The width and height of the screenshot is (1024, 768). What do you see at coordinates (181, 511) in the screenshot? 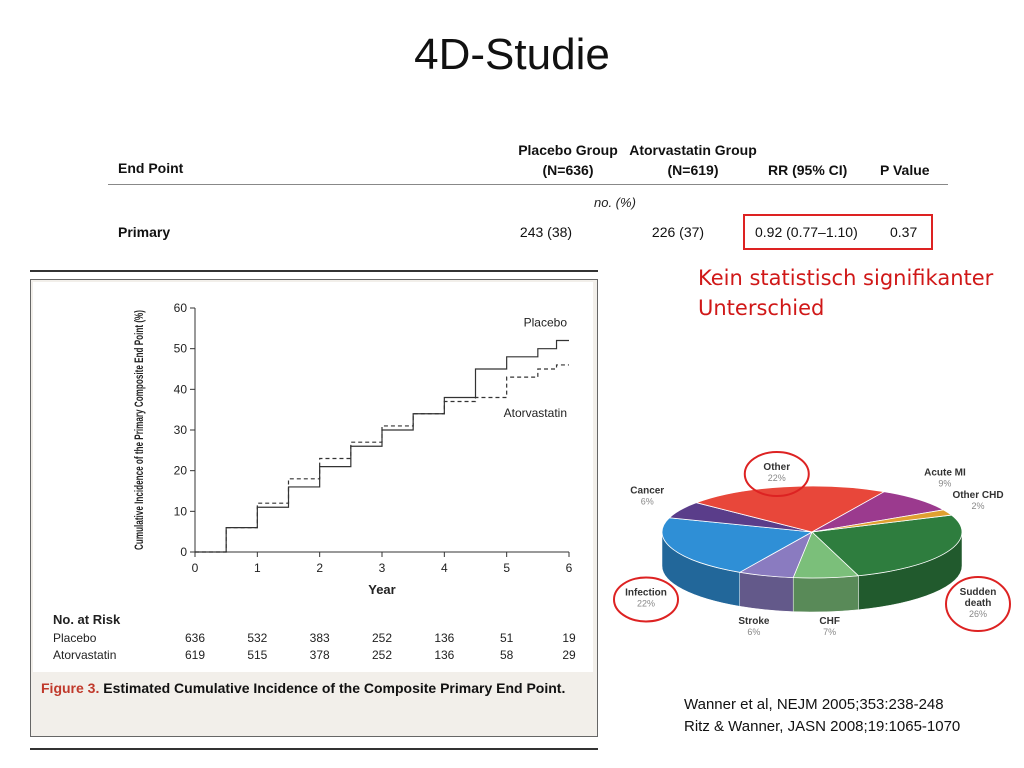
I see `y-tick-label: 10` at bounding box center [181, 511].